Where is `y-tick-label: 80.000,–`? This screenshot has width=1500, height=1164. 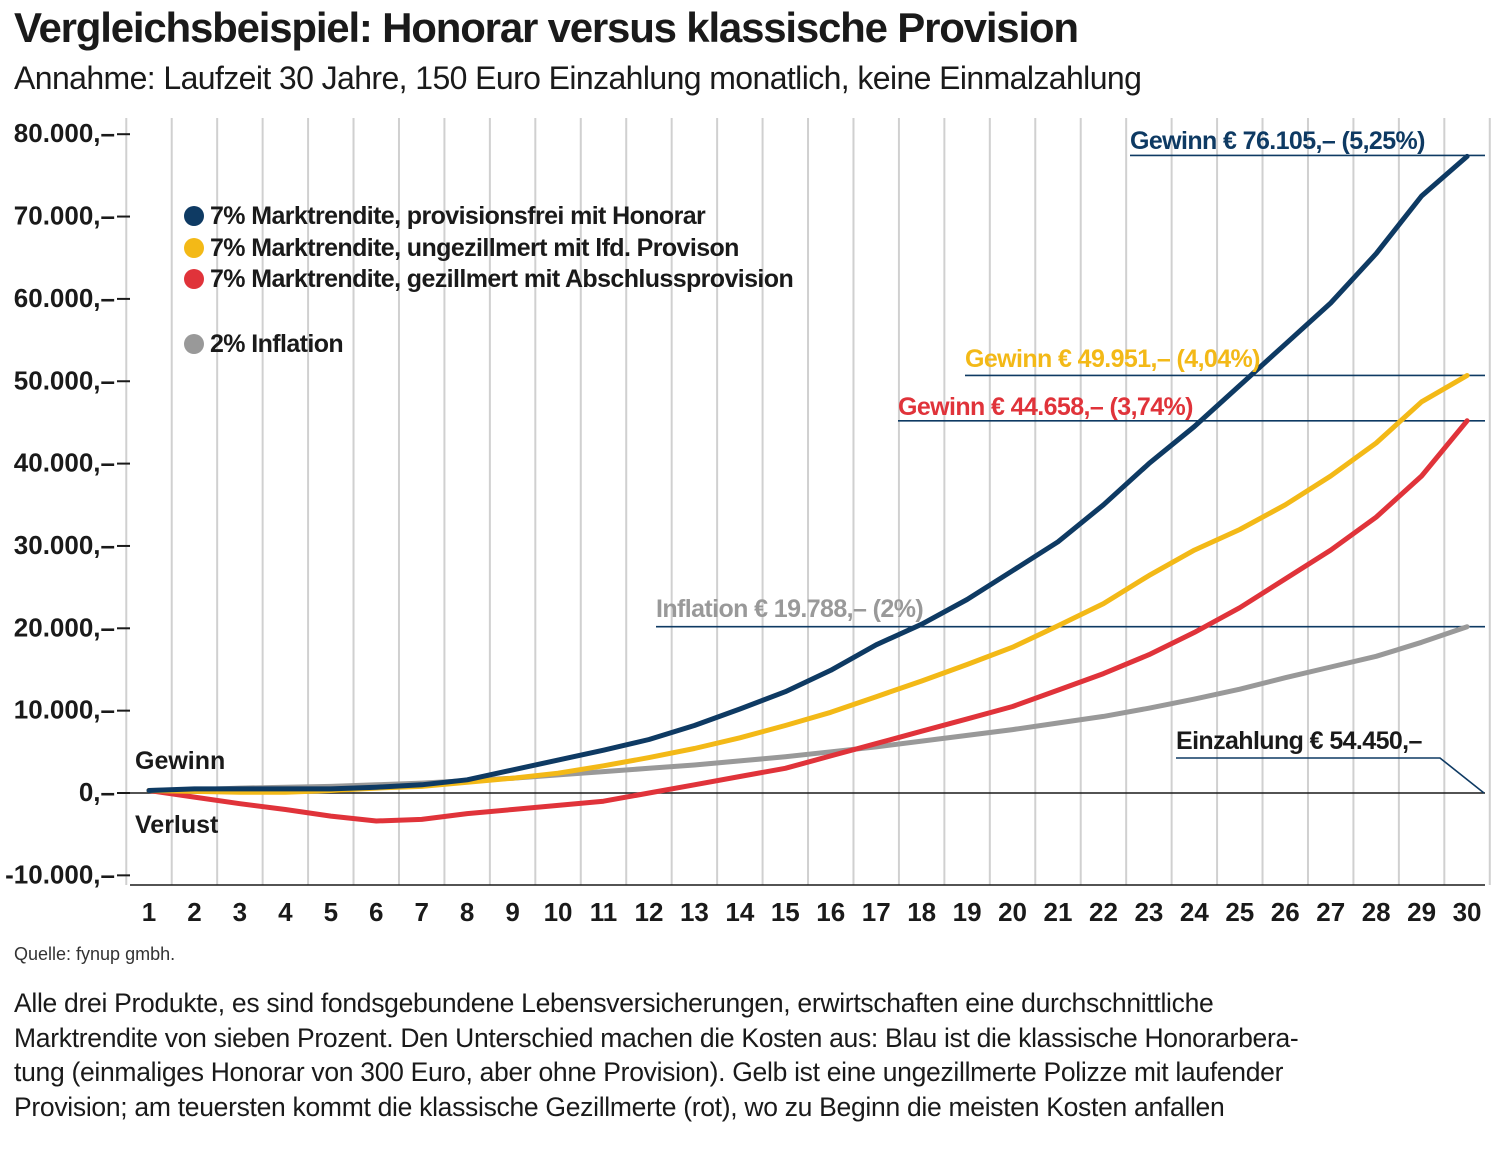 y-tick-label: 80.000,– is located at coordinates (64, 133).